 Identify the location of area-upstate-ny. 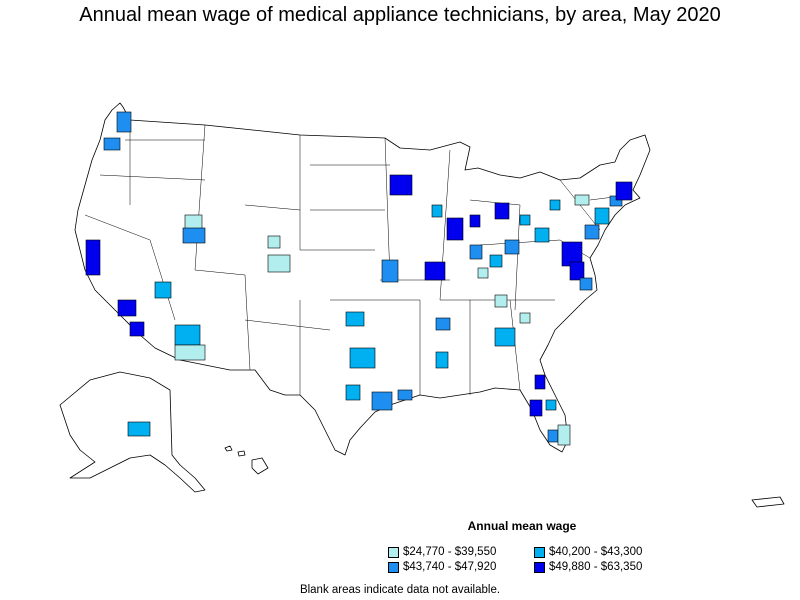
(582, 200).